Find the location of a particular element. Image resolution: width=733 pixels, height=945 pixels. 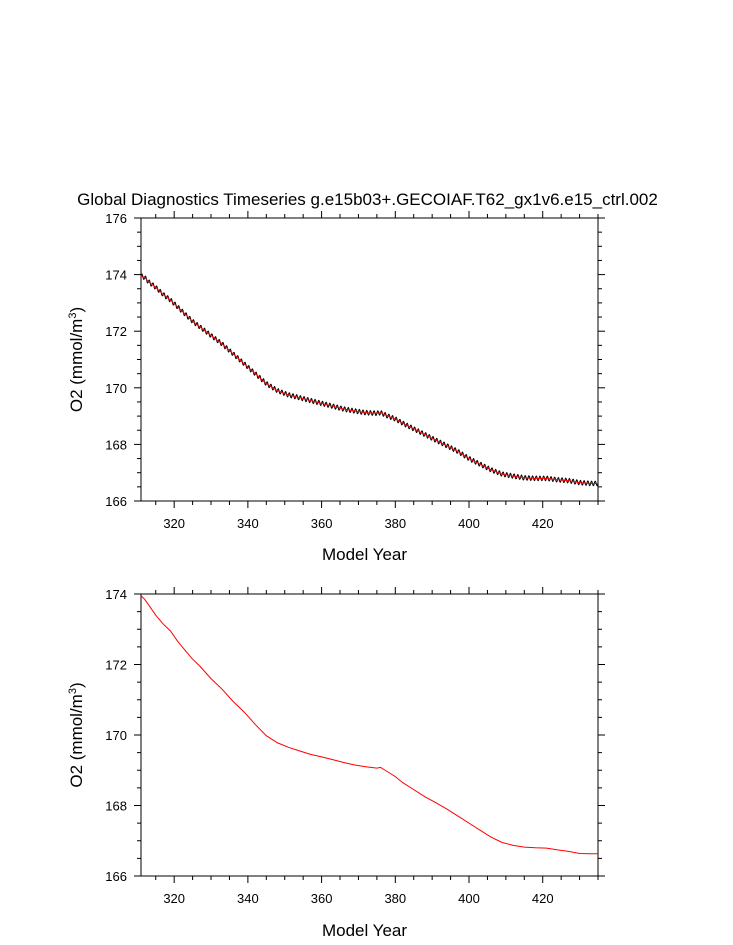

y-tick-label: 176 is located at coordinates (116, 218).